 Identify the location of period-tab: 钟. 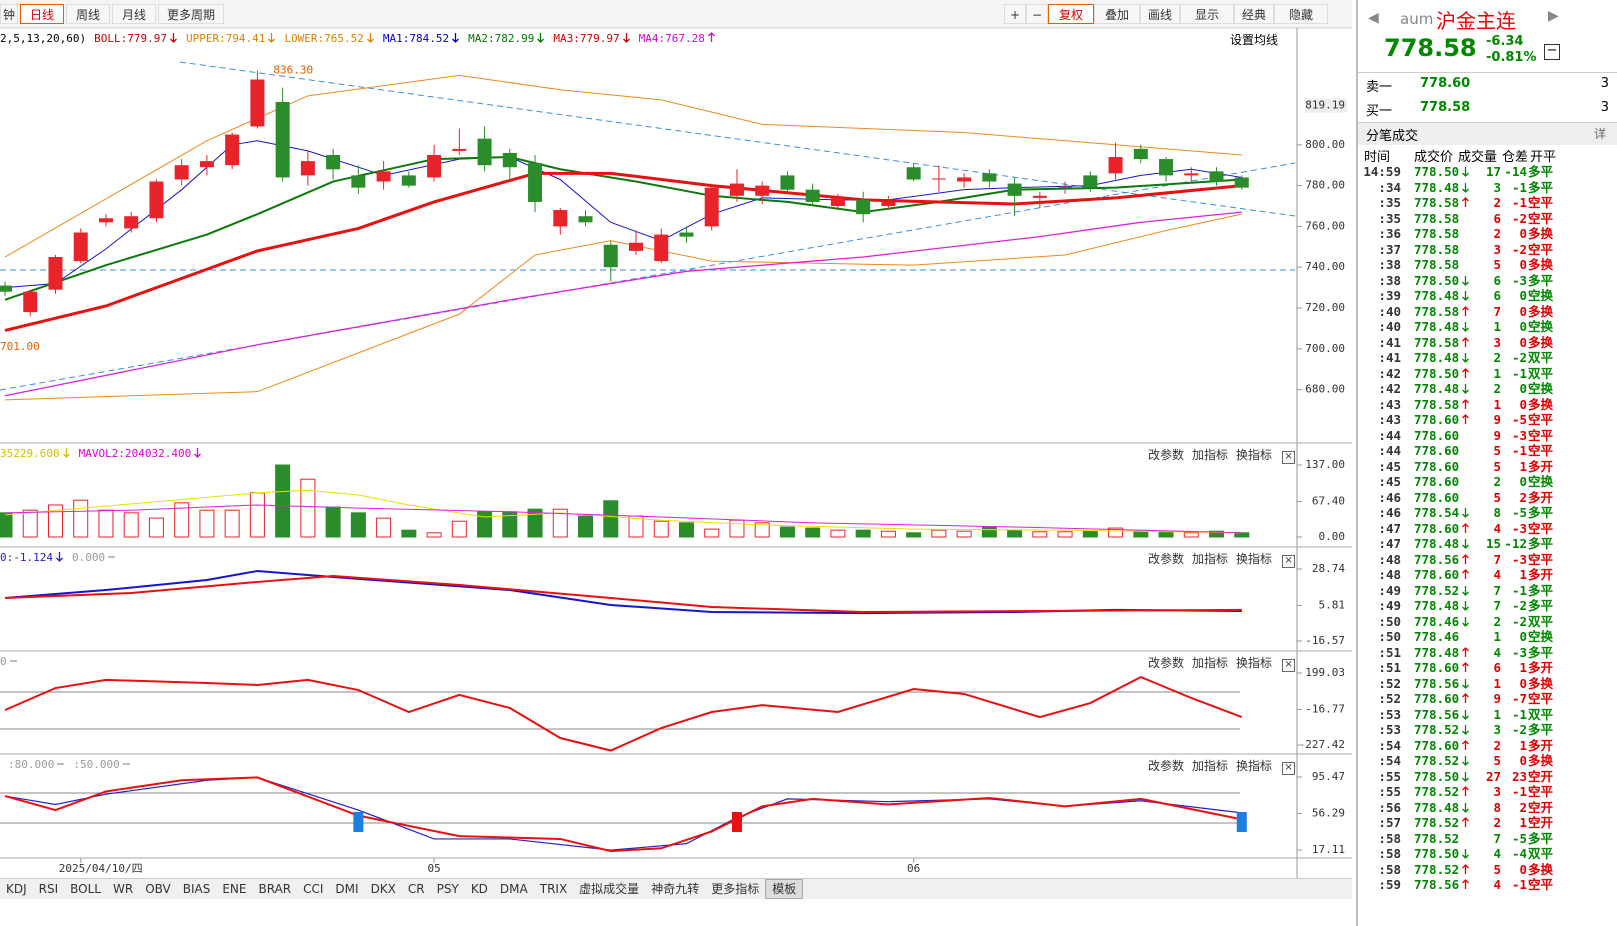
(9, 14).